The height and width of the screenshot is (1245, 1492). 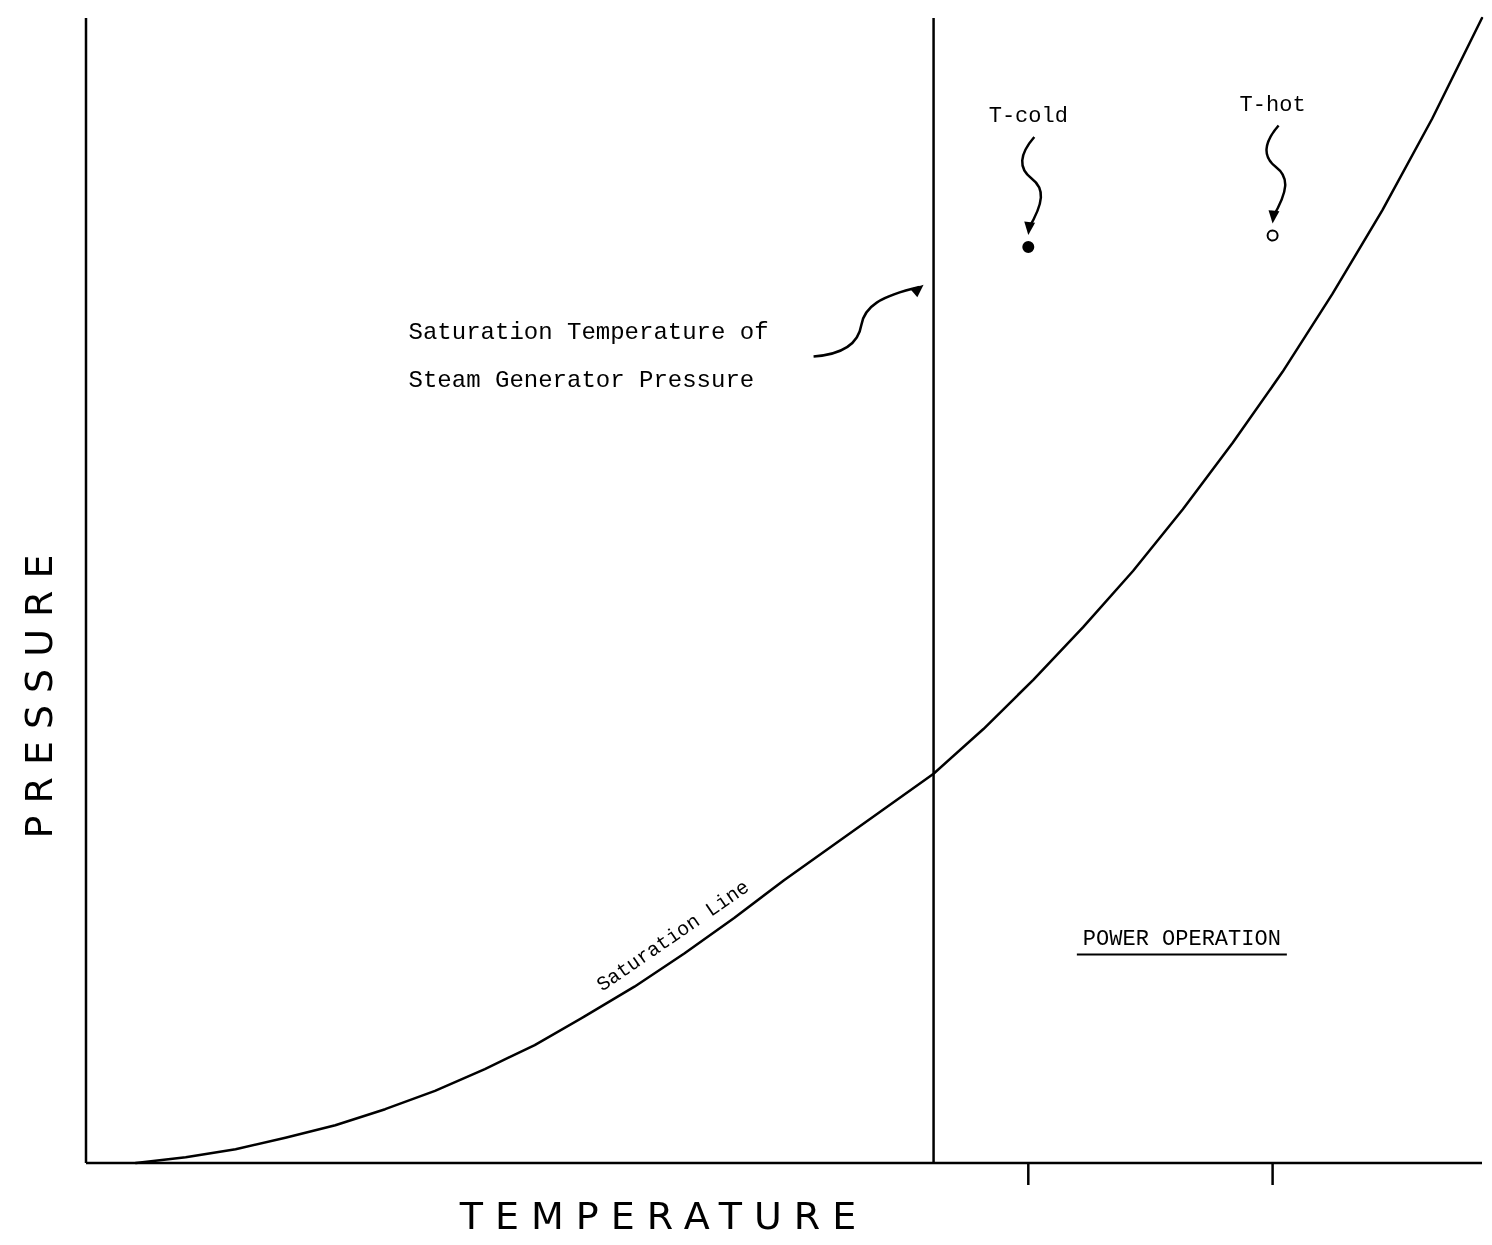 What do you see at coordinates (1181, 940) in the screenshot?
I see `annotation: POWER OPERATION` at bounding box center [1181, 940].